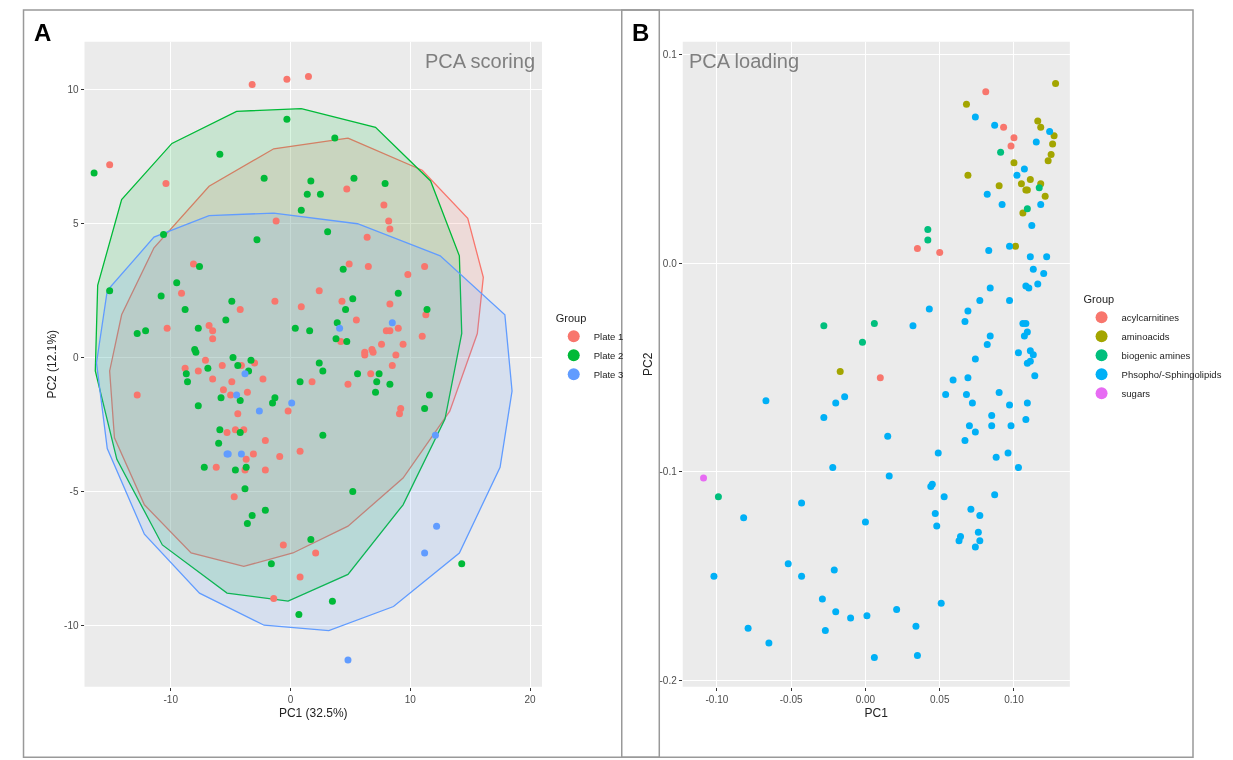  What do you see at coordinates (744, 61) in the screenshot?
I see `annotation: PCA loading` at bounding box center [744, 61].